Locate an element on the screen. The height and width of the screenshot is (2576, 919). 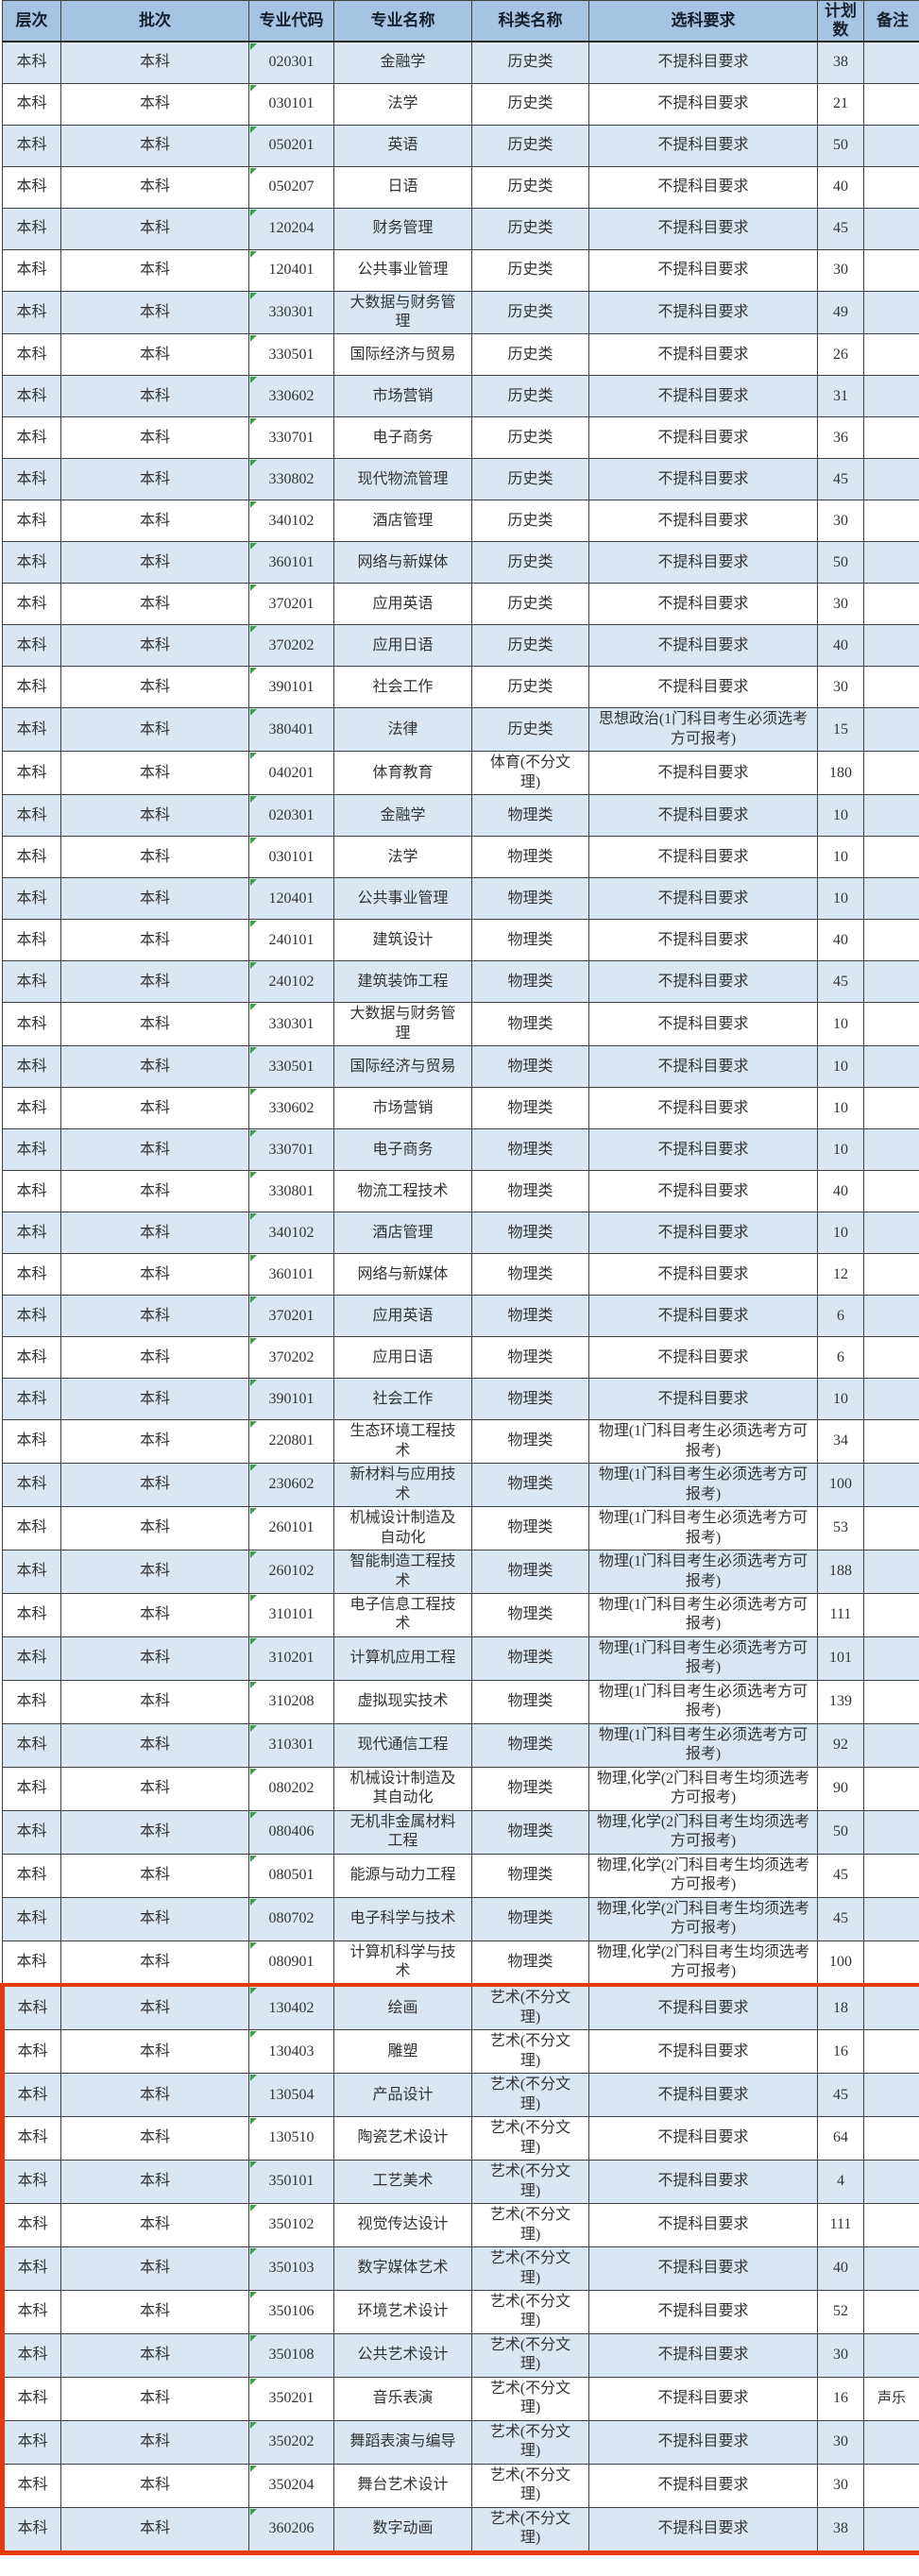
cell-major: 应用英语 is located at coordinates (402, 604).